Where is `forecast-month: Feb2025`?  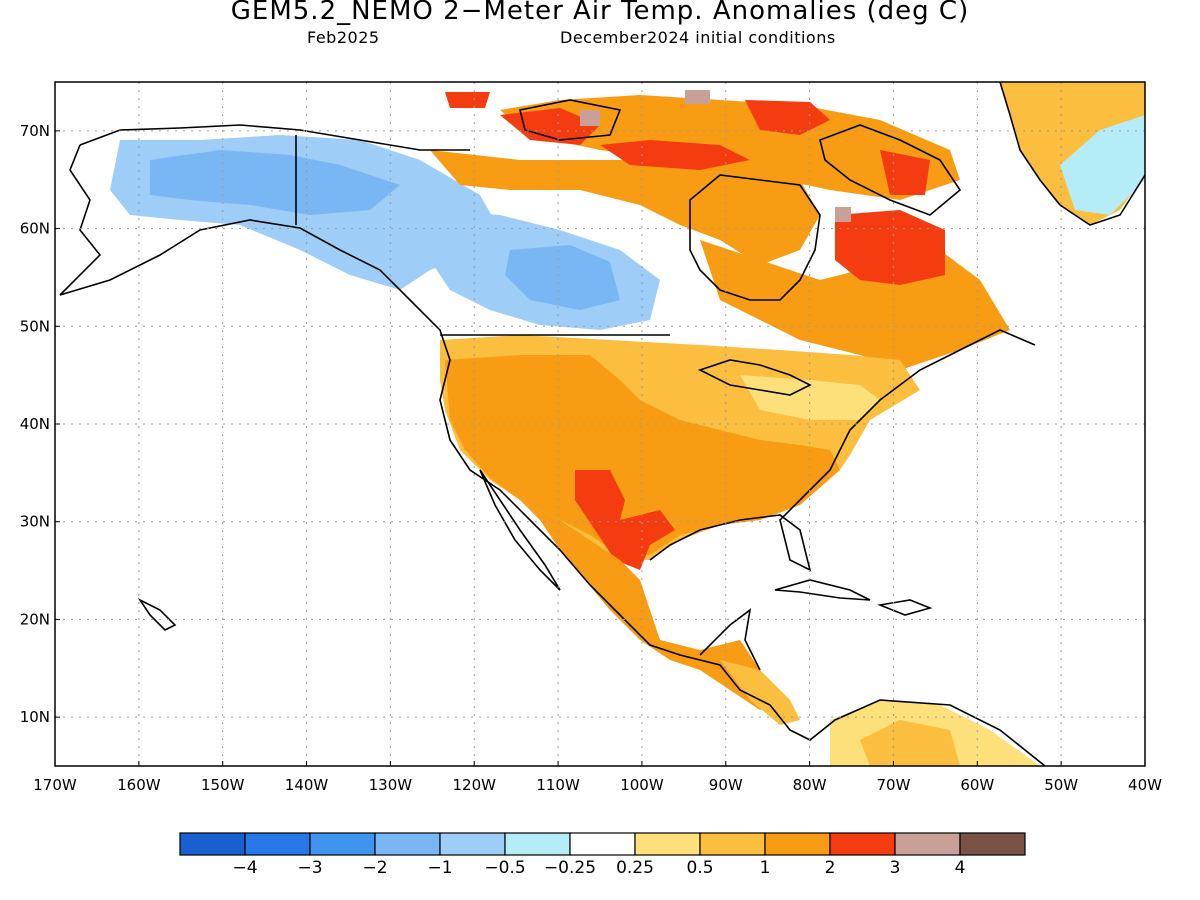 forecast-month: Feb2025 is located at coordinates (343, 37).